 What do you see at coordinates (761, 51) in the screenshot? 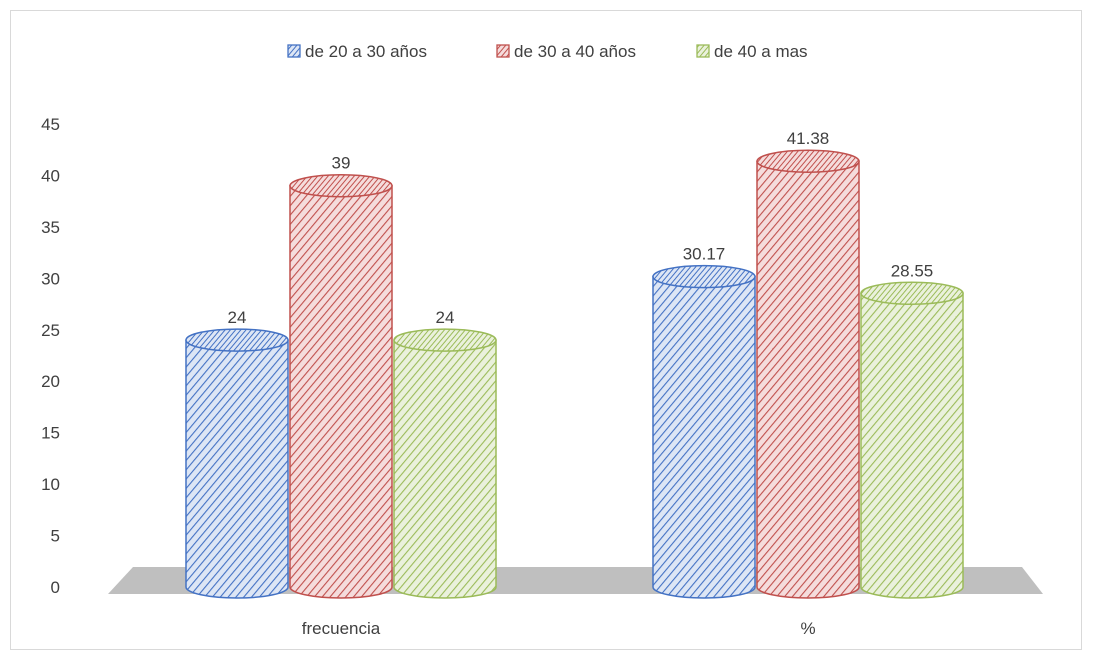
I see `legend-label: de 40 a mas` at bounding box center [761, 51].